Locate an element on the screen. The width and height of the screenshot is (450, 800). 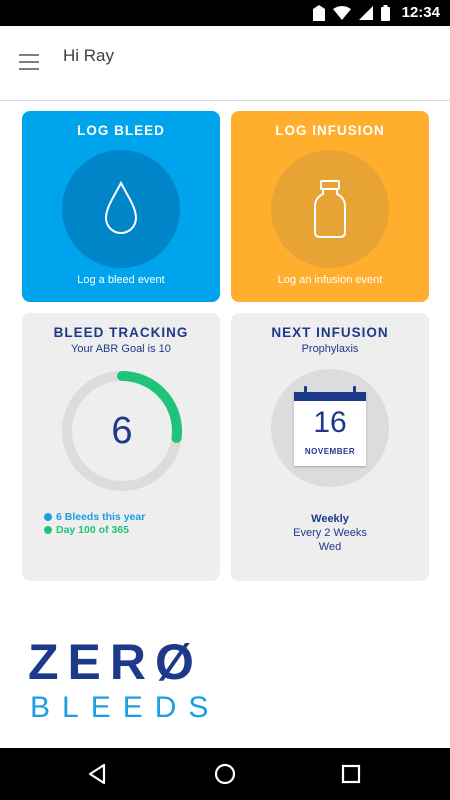
infusion-schedule: Weekly Every 2 Weeks Wed is located at coordinates (330, 533).